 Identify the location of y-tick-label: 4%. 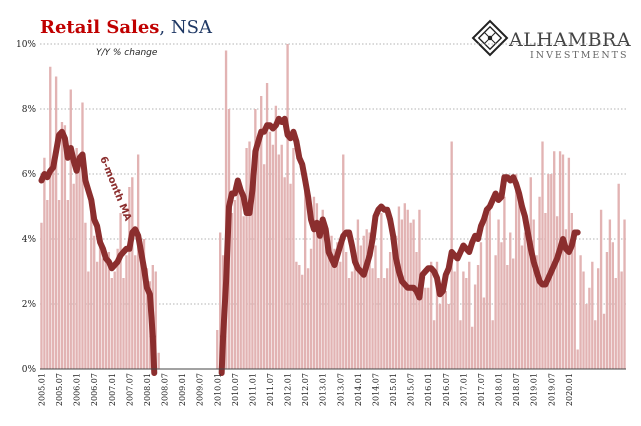
(29, 240).